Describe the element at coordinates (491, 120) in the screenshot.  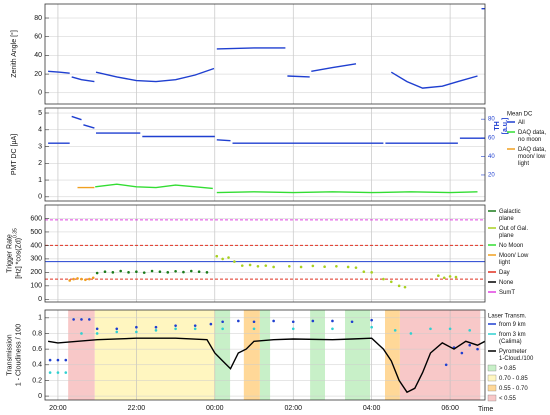
I see `y2-tick-label: 80` at that location.